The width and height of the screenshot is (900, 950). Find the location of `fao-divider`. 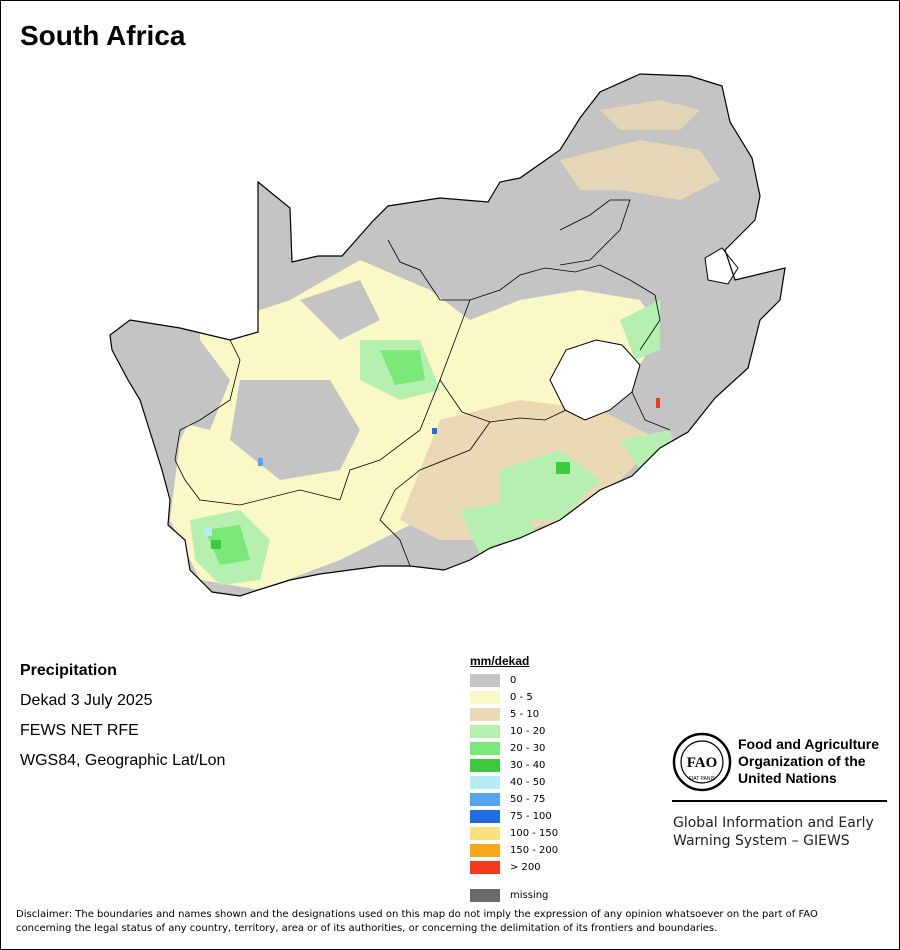

fao-divider is located at coordinates (779, 801).